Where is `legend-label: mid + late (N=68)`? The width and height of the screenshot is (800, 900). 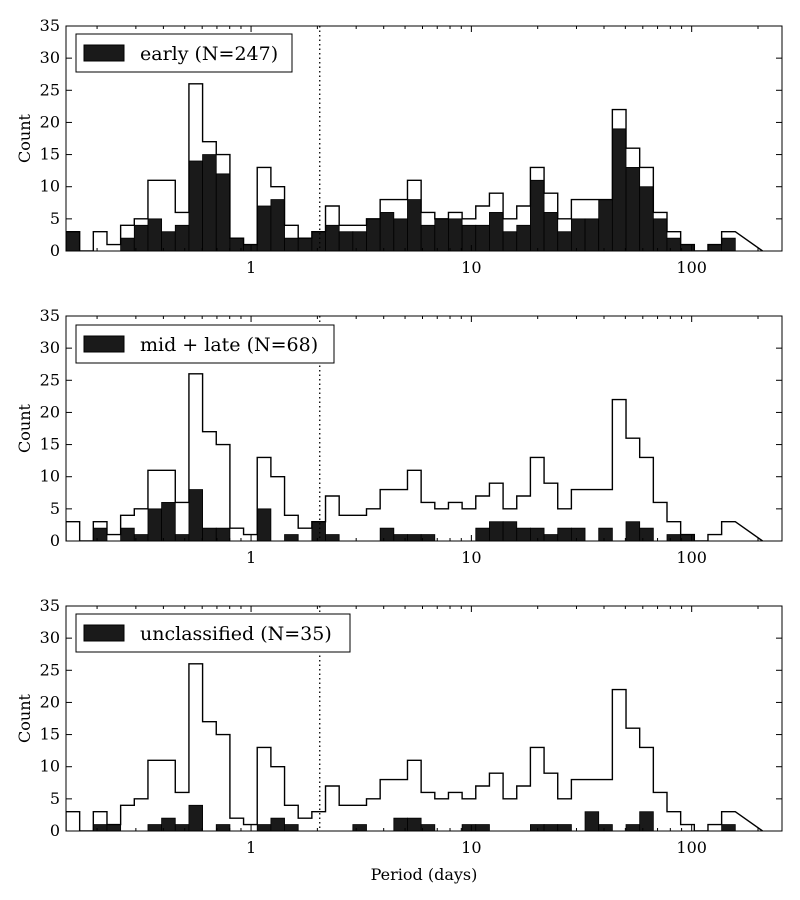
legend-label: mid + late (N=68) is located at coordinates (229, 345).